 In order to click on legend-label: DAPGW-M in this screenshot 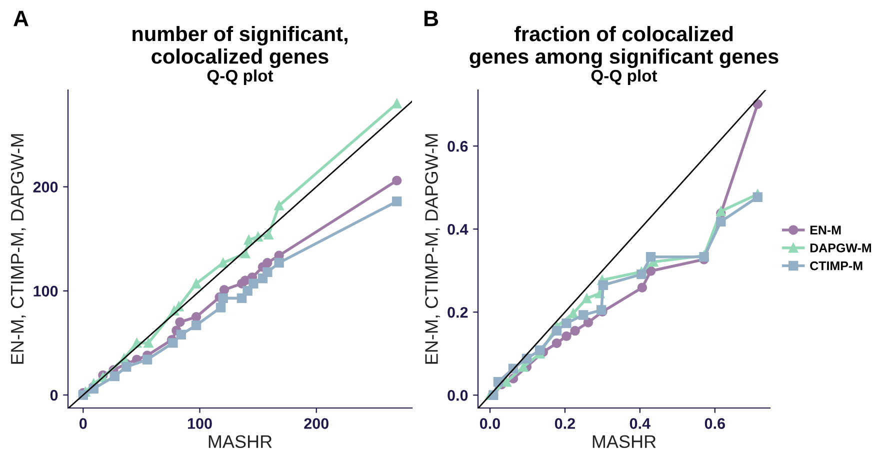, I will do `click(840, 248)`.